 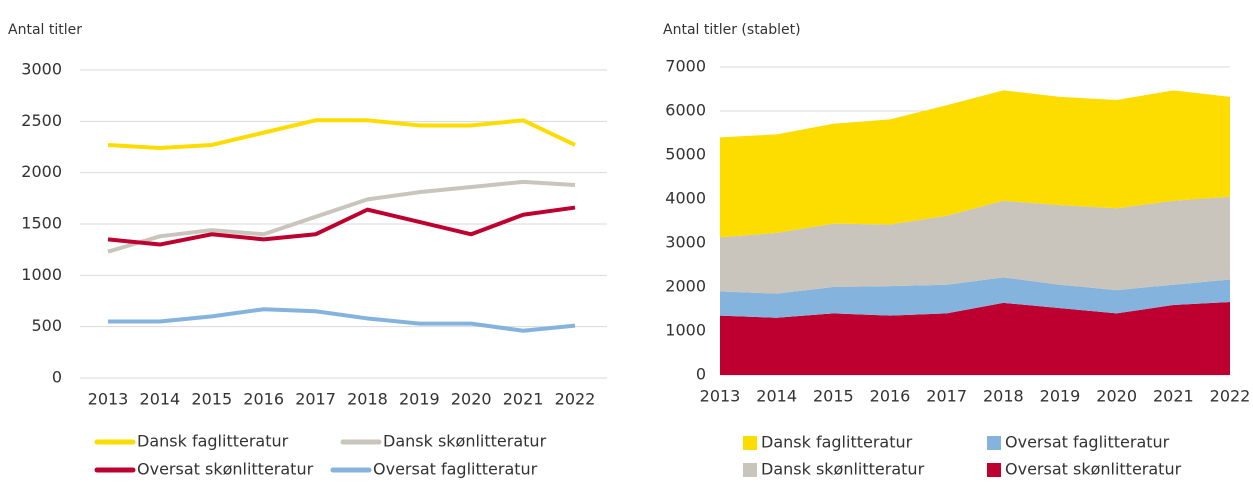 I want to click on chart-title: Antal titler, so click(x=45, y=30).